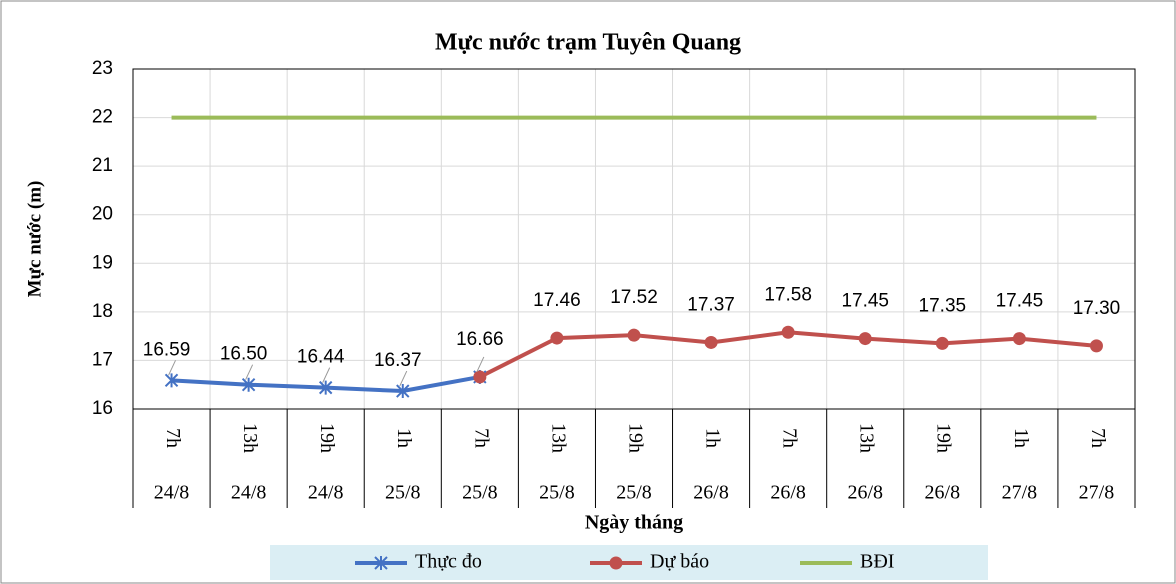 Image resolution: width=1176 pixels, height=584 pixels. Describe the element at coordinates (943, 305) in the screenshot. I see `data-label: 17.35` at that location.